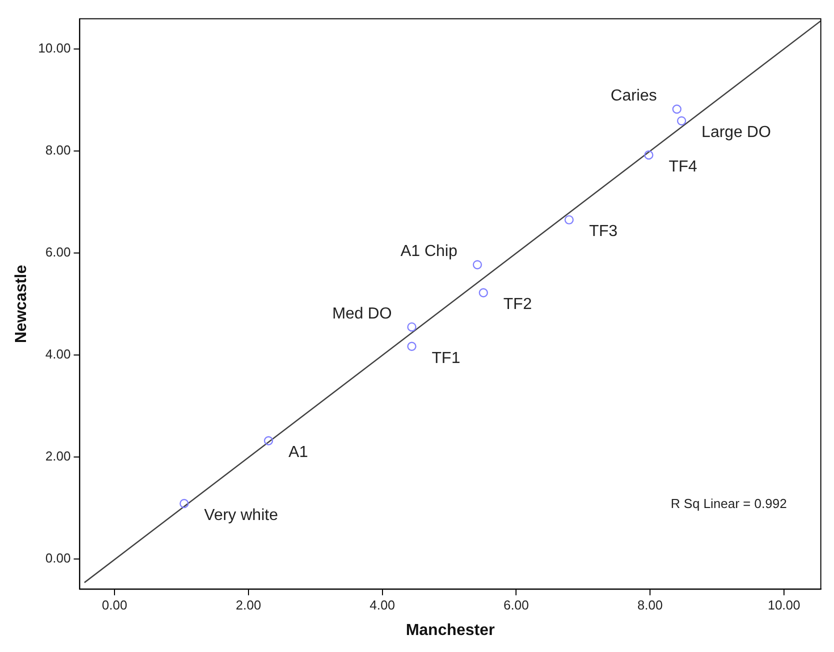  Describe the element at coordinates (429, 251) in the screenshot. I see `annotation: A1 Chip` at that location.